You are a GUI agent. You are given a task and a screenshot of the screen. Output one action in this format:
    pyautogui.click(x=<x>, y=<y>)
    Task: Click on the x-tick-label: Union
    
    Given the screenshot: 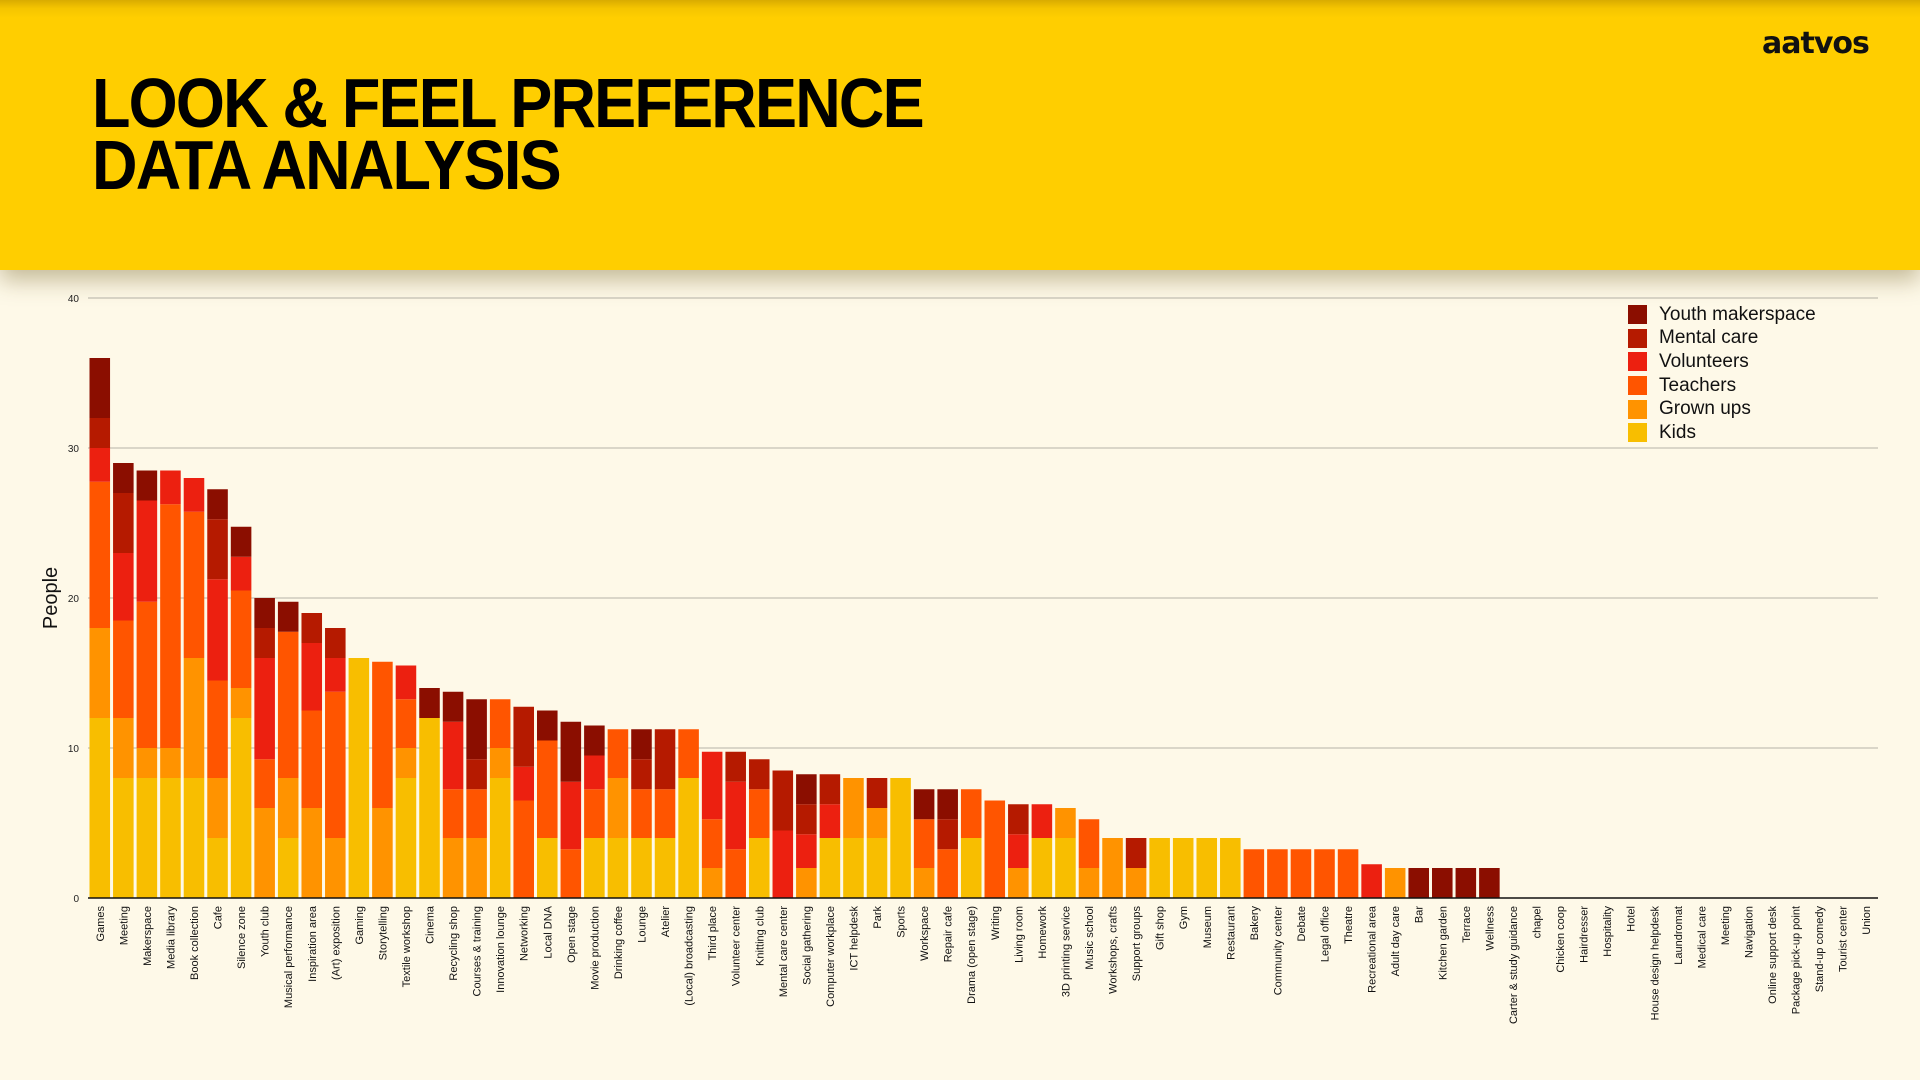 What is the action you would take?
    pyautogui.click(x=1867, y=920)
    